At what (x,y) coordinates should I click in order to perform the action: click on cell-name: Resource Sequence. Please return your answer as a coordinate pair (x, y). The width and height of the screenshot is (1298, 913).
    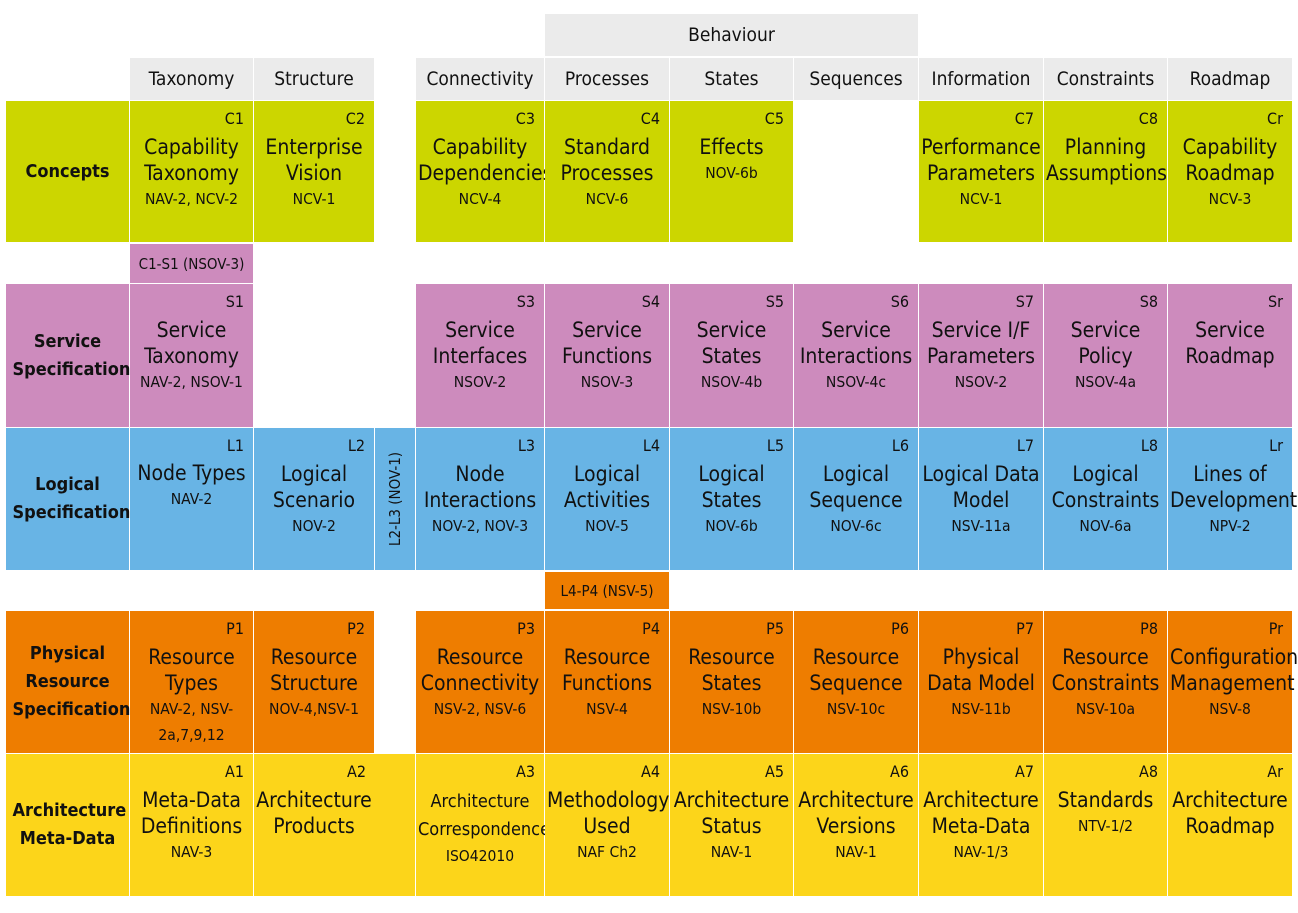
    Looking at the image, I should click on (856, 670).